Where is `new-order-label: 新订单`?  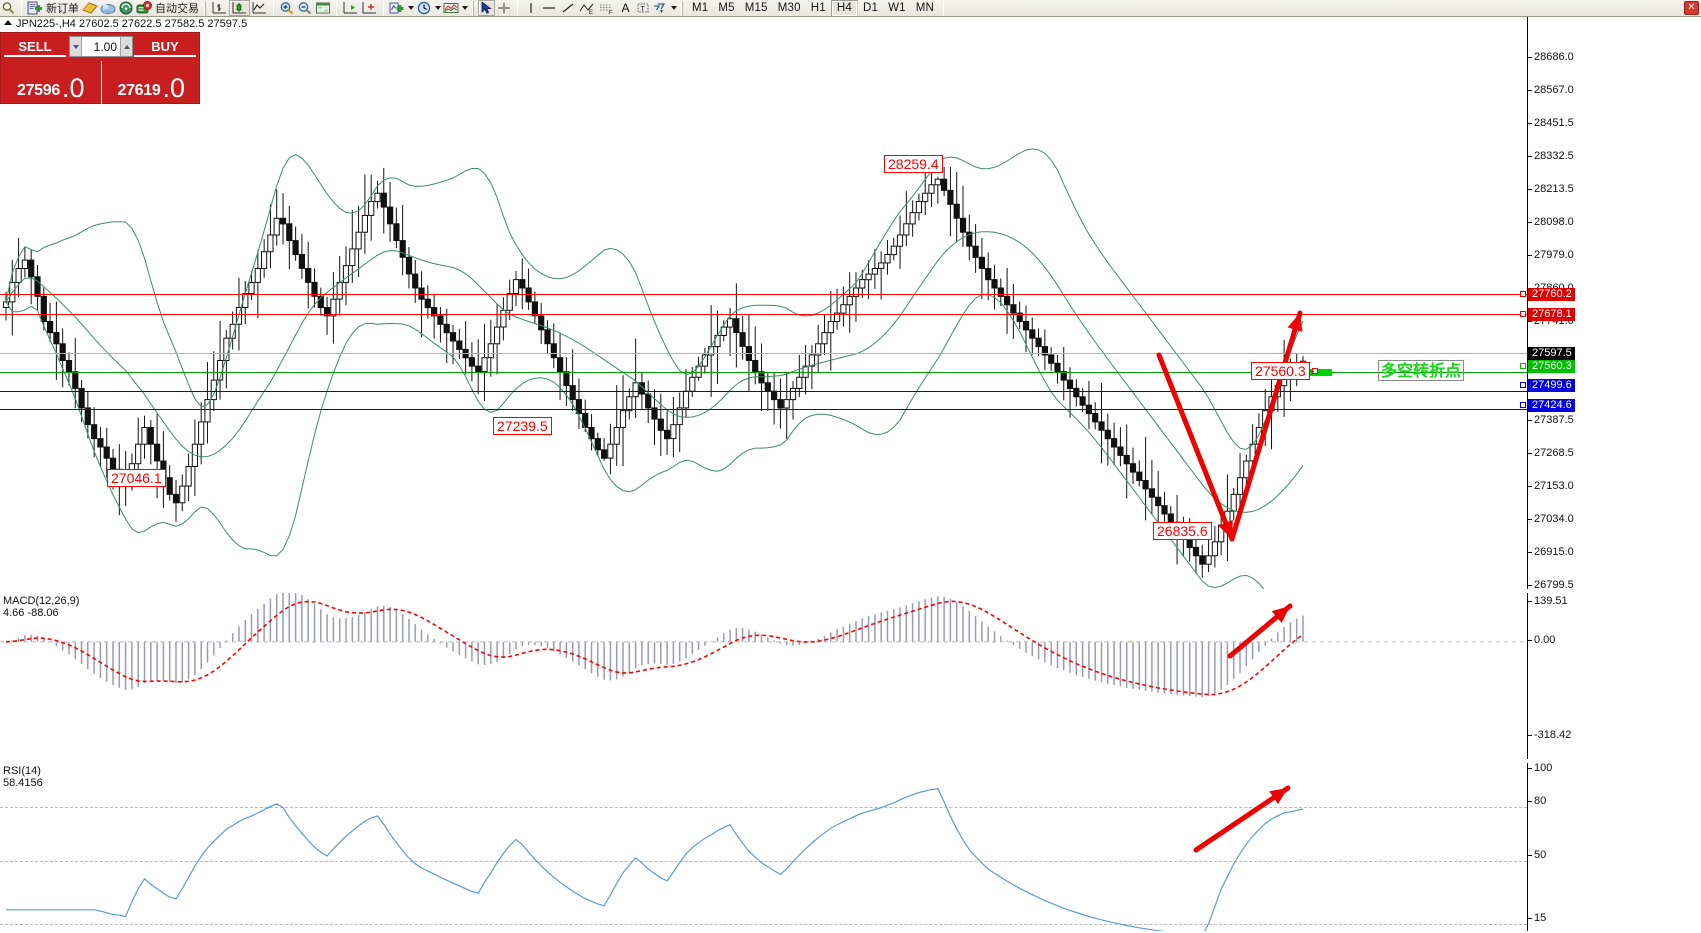
new-order-label: 新订单 is located at coordinates (62, 8).